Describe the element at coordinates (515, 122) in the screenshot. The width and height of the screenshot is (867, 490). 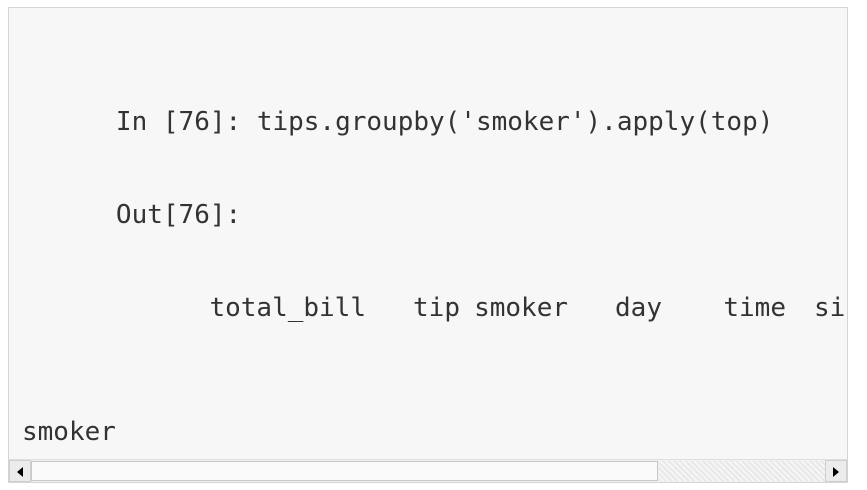
I see `input-code: tips.groupby('smoker').apply(top)` at that location.